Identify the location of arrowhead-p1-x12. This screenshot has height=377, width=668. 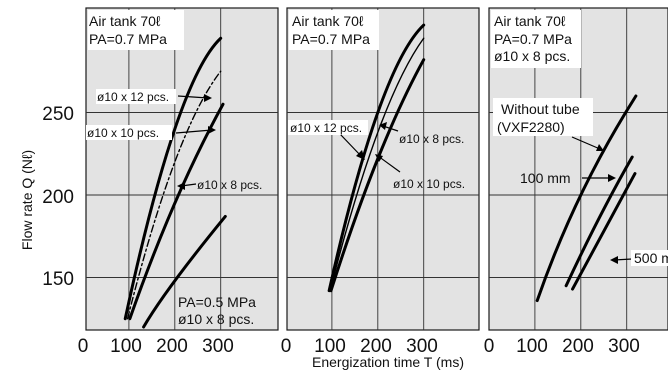
(208, 98).